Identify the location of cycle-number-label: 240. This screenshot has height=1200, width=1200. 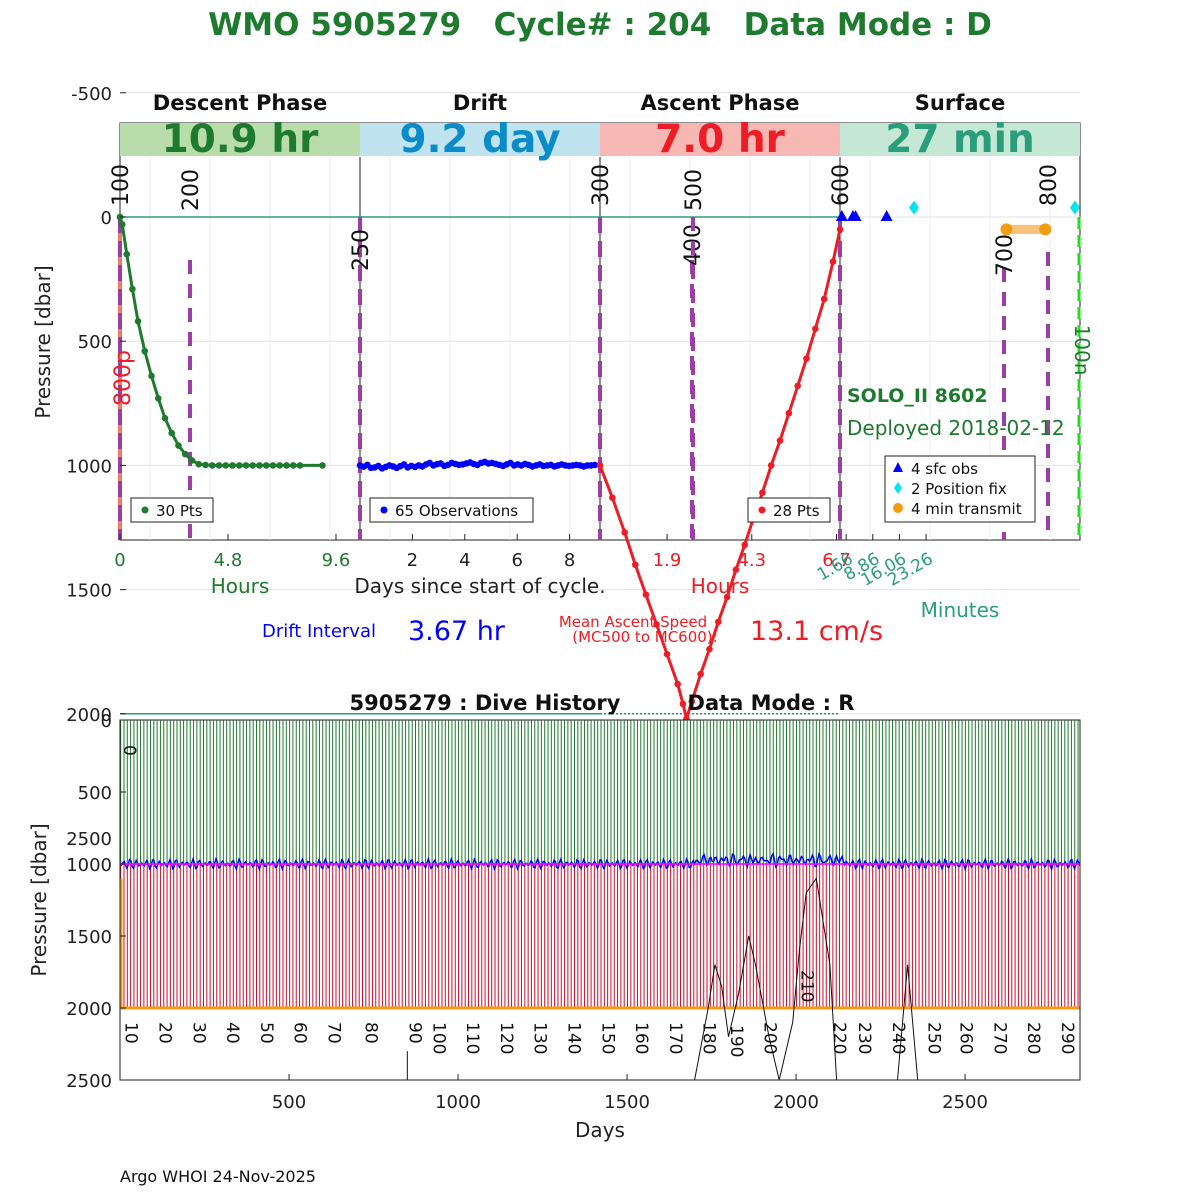
(898, 1038).